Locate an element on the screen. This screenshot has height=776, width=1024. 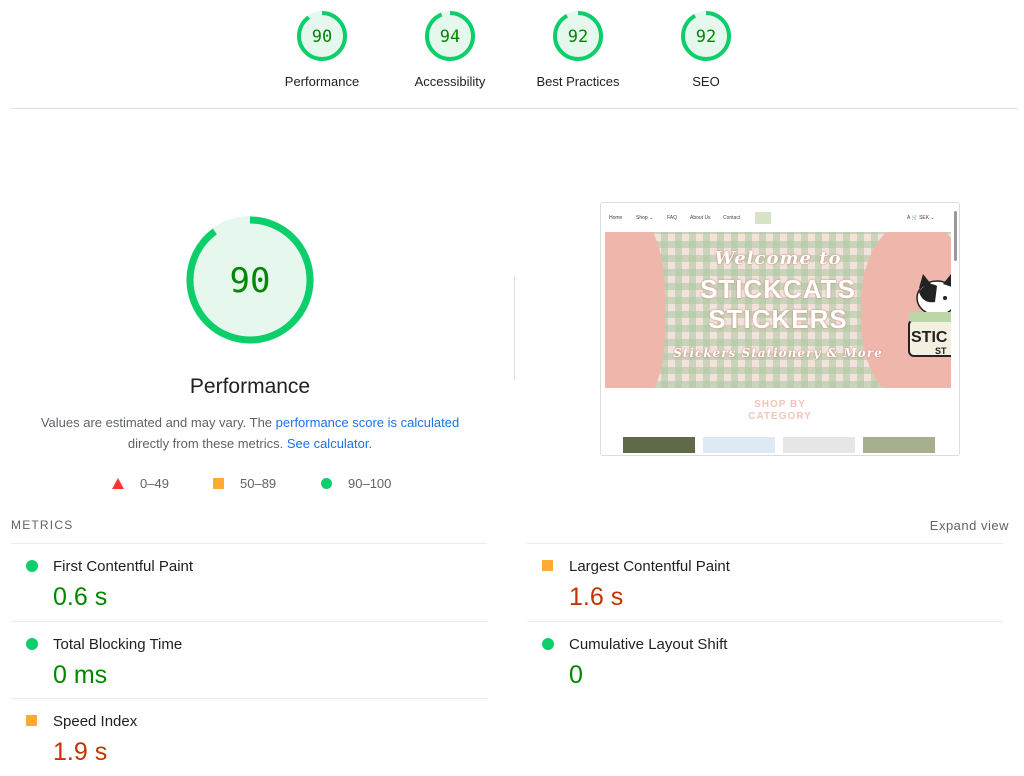
gauge-ring-large: 90 is located at coordinates (250, 280).